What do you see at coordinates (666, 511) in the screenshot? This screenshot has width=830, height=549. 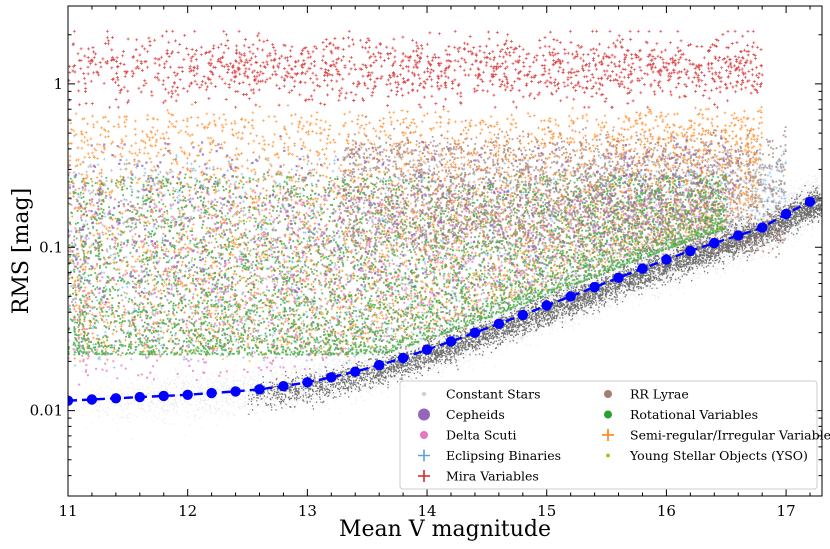 I see `x-tick-label: 16` at bounding box center [666, 511].